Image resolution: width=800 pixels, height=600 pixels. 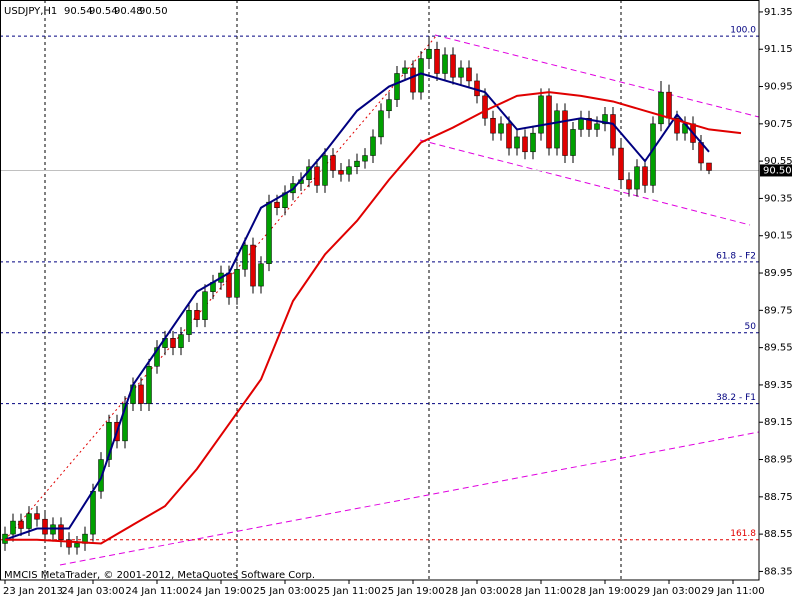 What do you see at coordinates (778, 198) in the screenshot?
I see `y-tick-label: 90.35` at bounding box center [778, 198].